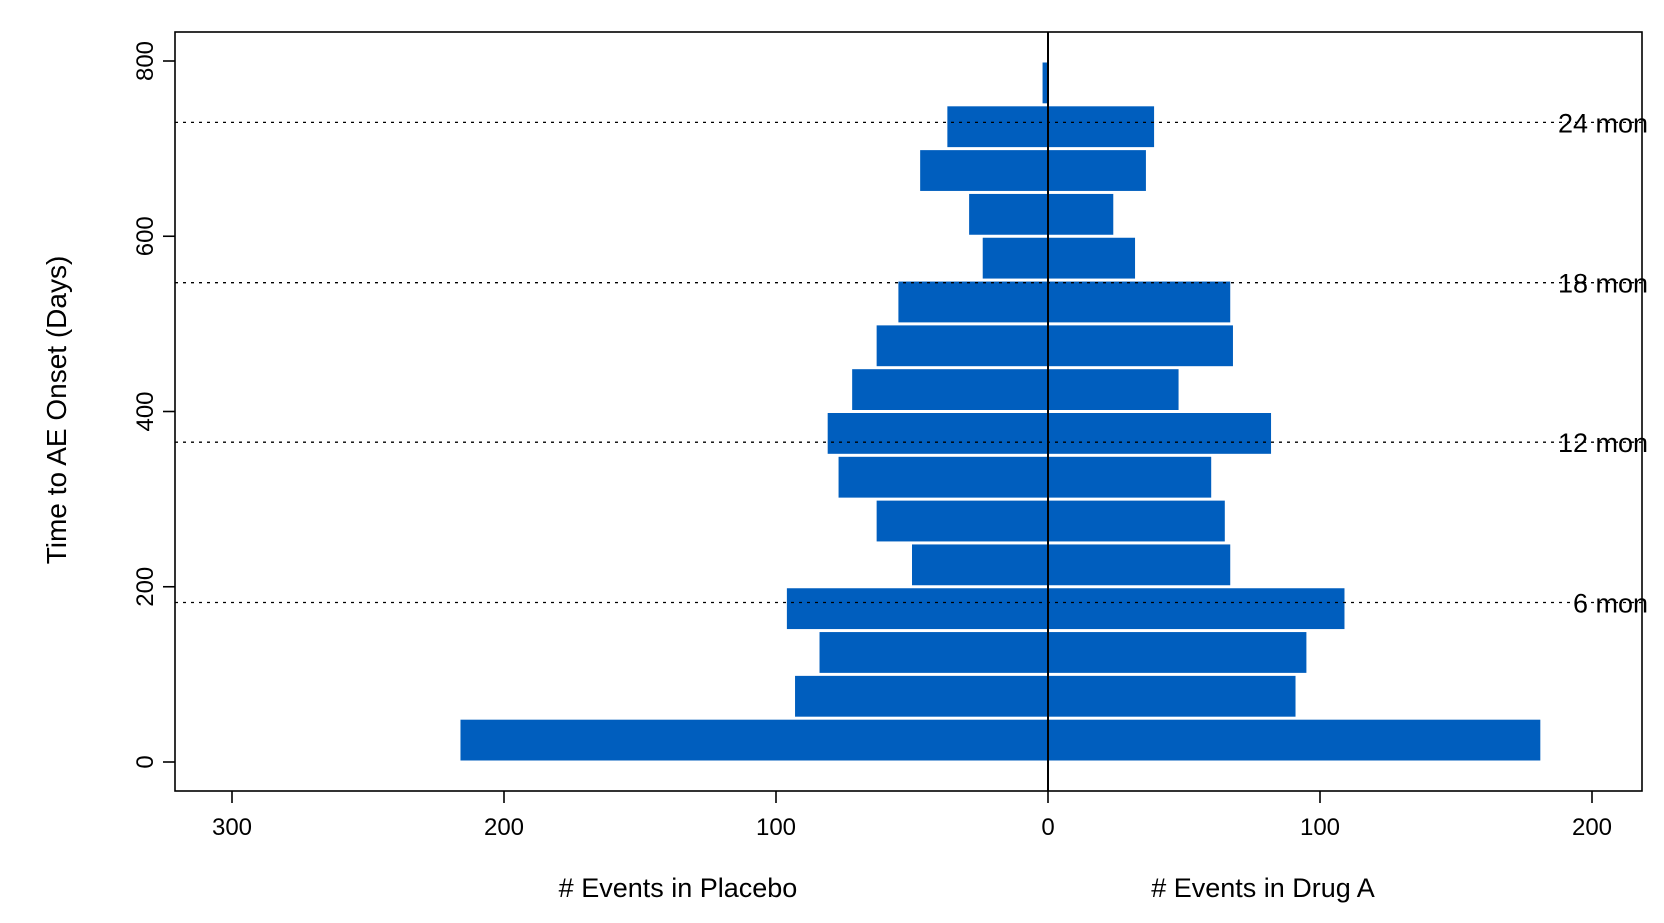  What do you see at coordinates (145, 587) in the screenshot?
I see `y-tick-label: 200` at bounding box center [145, 587].